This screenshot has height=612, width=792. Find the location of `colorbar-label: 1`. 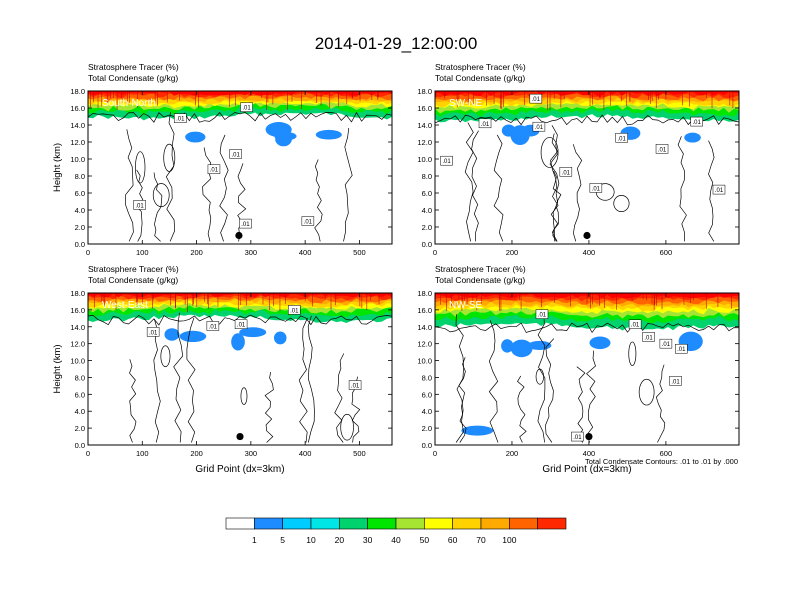

colorbar-label: 1 is located at coordinates (254, 540).